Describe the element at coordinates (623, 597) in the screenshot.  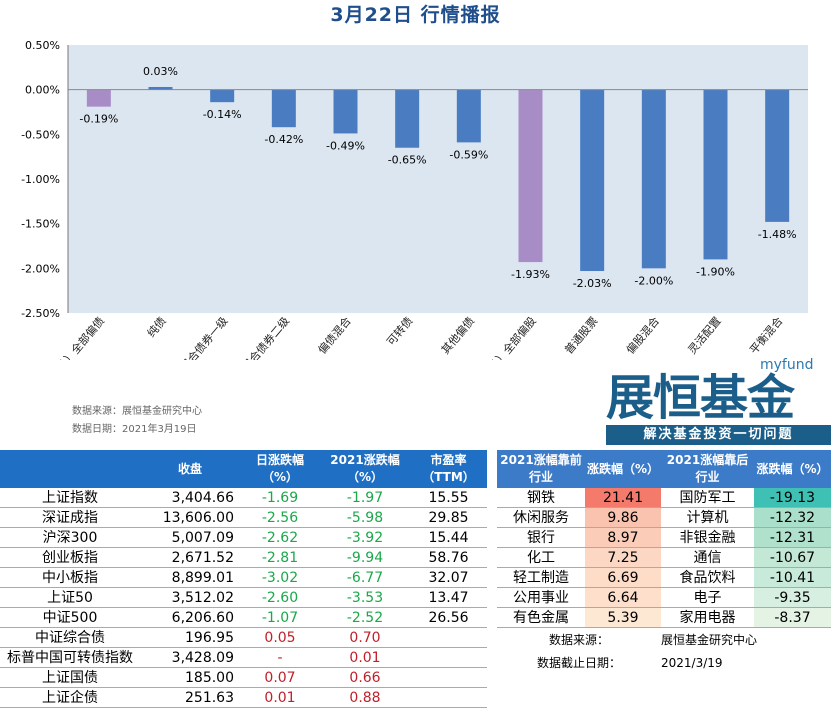
I see `table-cell: 6.64` at that location.